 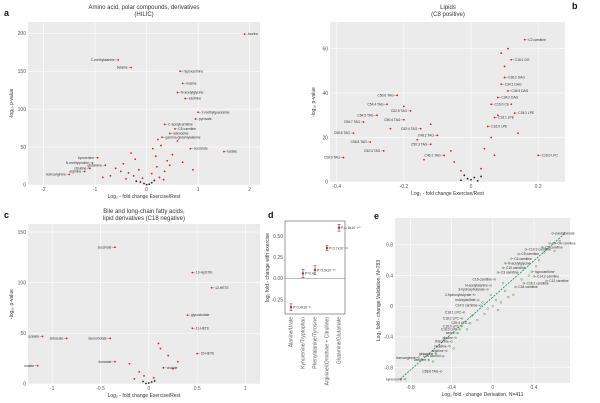 I want to click on panel-a-point-label: gamma-glutamylalanine, so click(x=183, y=137).